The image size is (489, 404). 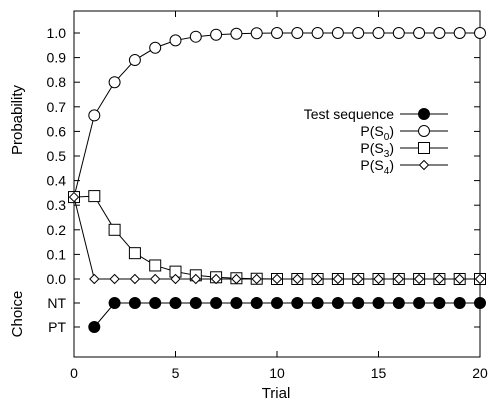 I want to click on y-tick-label: 0.4, so click(x=57, y=181).